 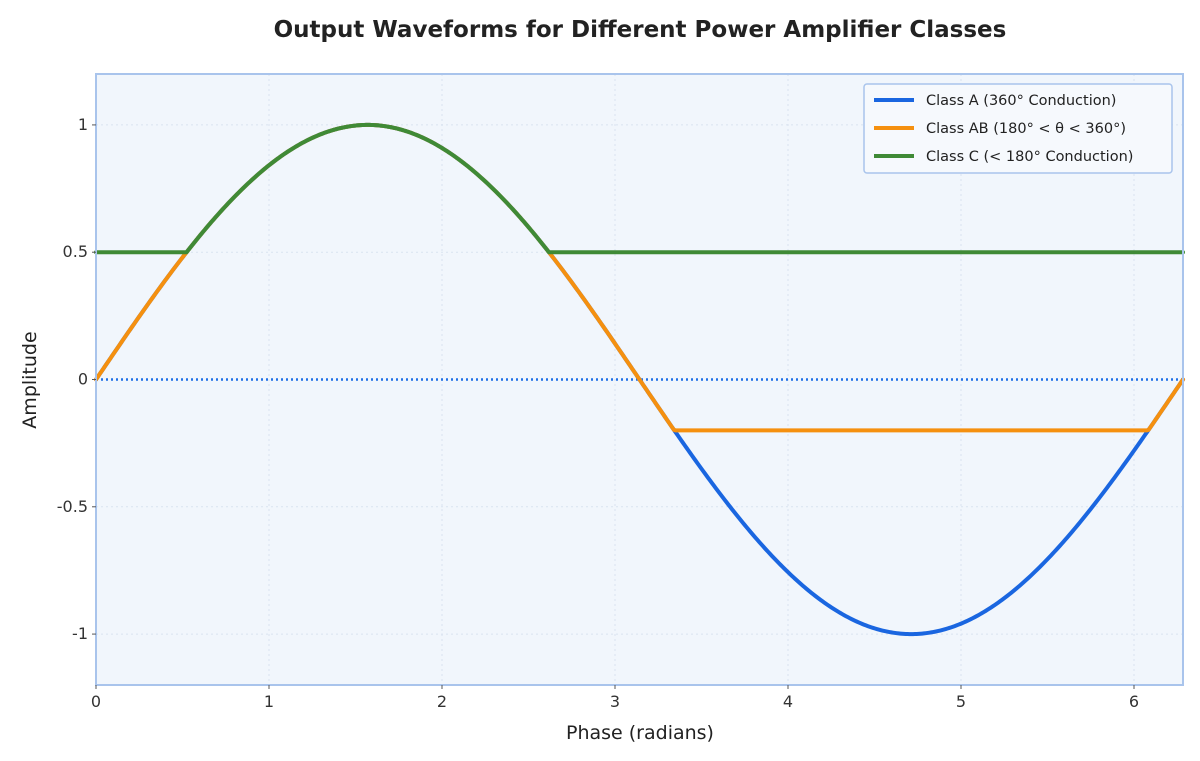 I want to click on legend-label: Class AB (180° < θ < 360°), so click(x=1026, y=129).